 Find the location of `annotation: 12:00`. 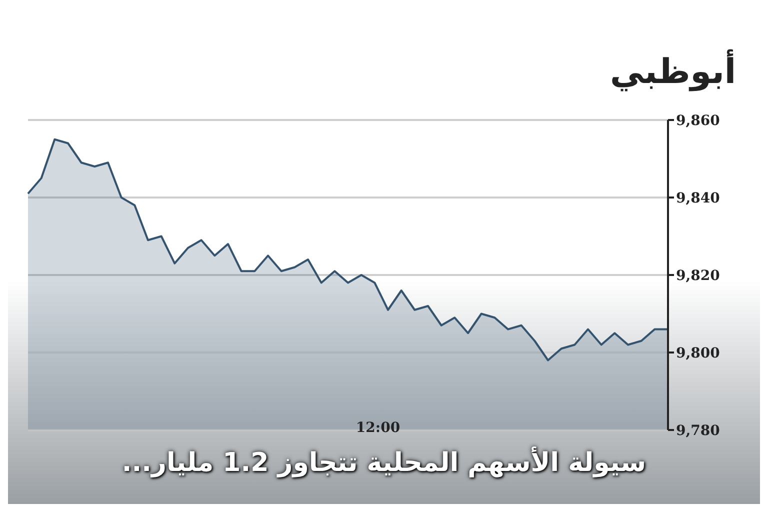

annotation: 12:00 is located at coordinates (378, 428).